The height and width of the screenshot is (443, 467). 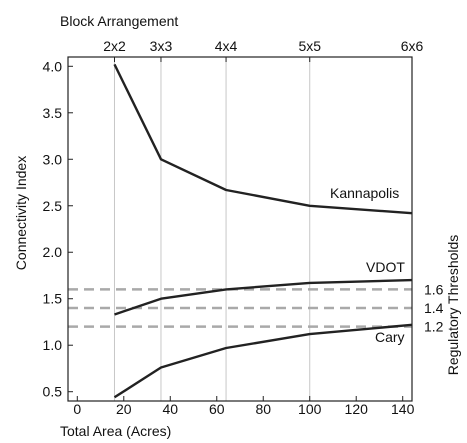 I want to click on series-label-vdot: VDOT, so click(x=385, y=267).